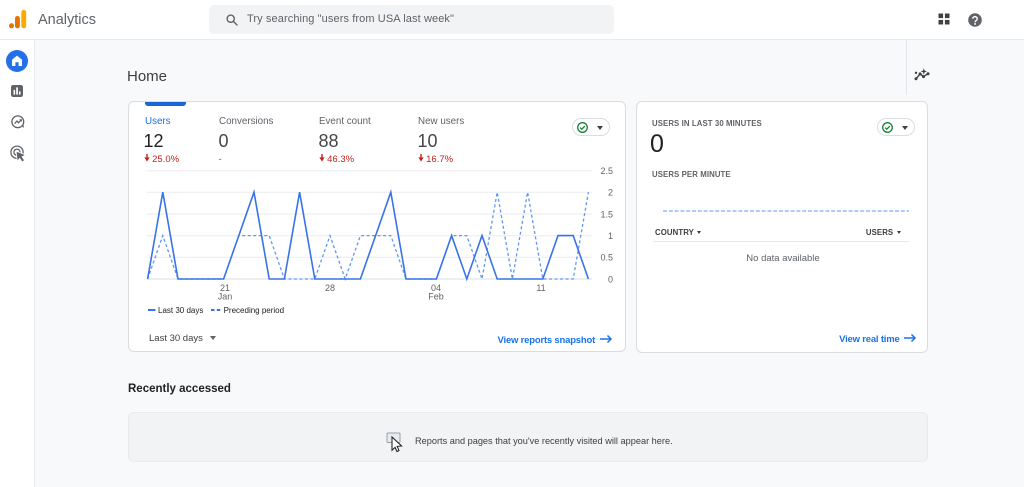 The image size is (1024, 487). What do you see at coordinates (225, 288) in the screenshot?
I see `svg-text: 21` at bounding box center [225, 288].